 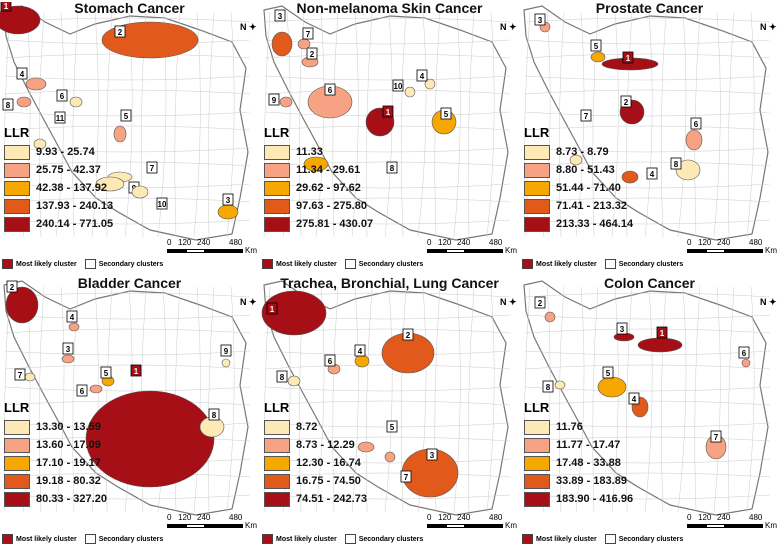 What do you see at coordinates (282, 377) in the screenshot?
I see `cluster-label: 8` at bounding box center [282, 377].